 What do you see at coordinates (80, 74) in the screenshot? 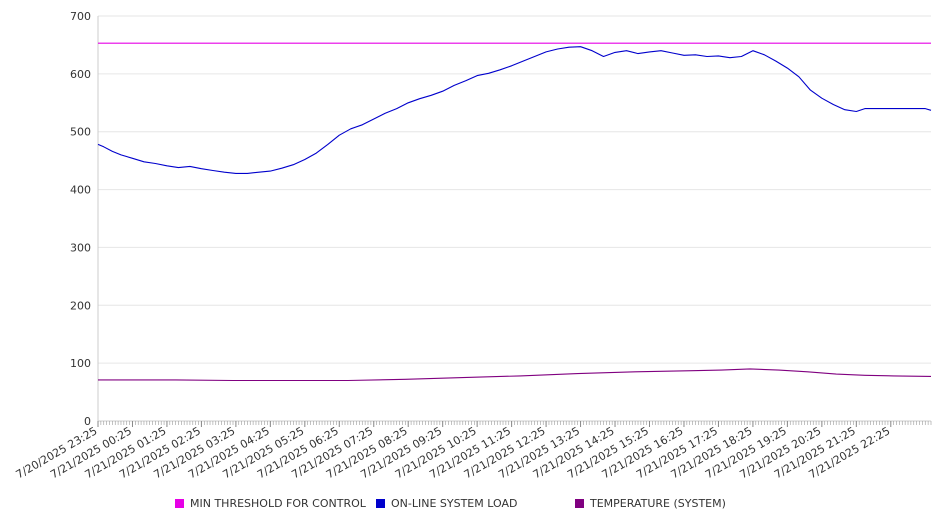
I see `y-tick-label: 600` at bounding box center [80, 74].